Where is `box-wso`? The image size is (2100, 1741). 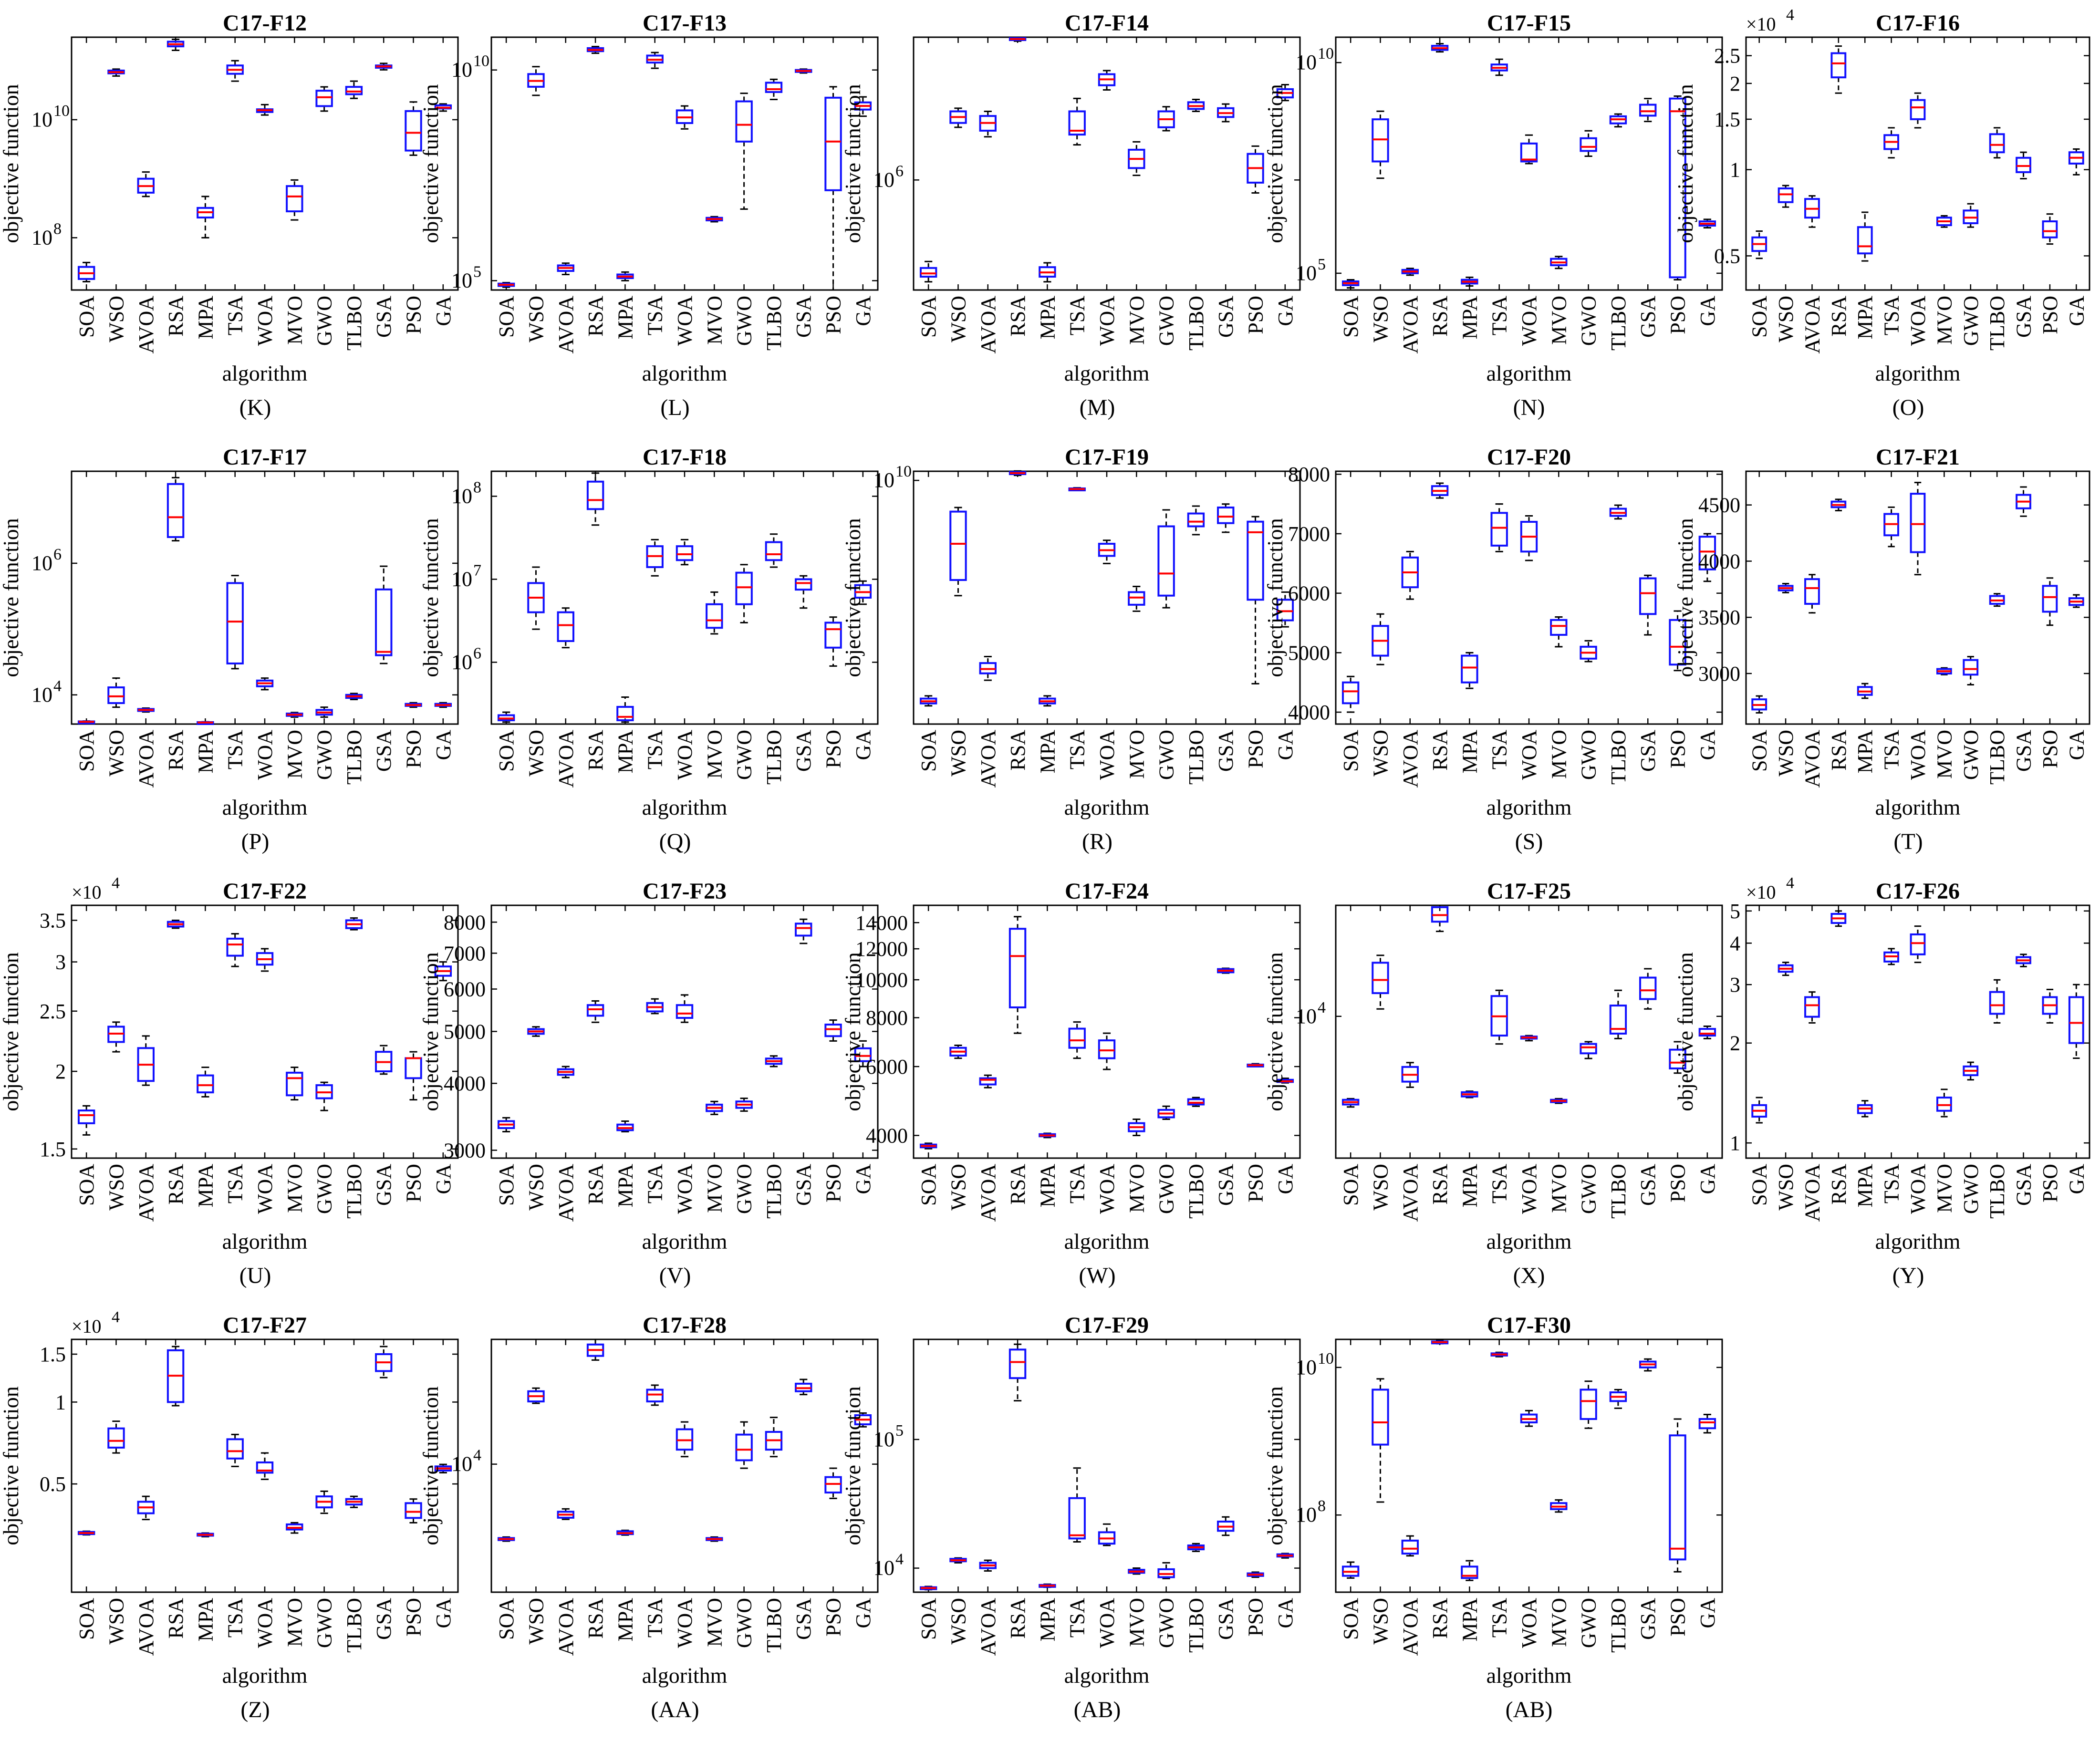 box-wso is located at coordinates (116, 1437).